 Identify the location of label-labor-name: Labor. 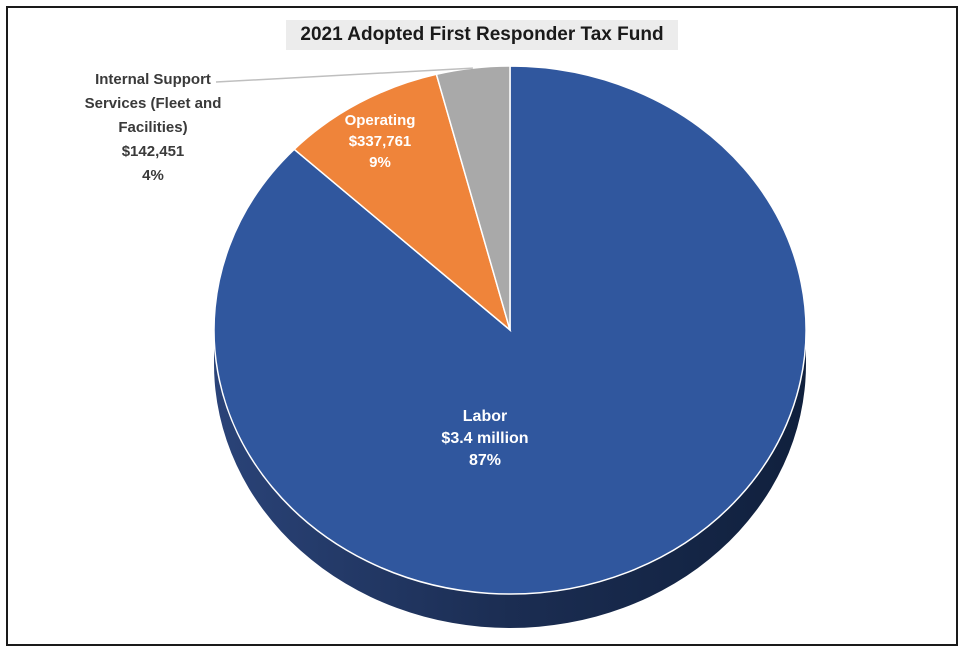
(485, 416).